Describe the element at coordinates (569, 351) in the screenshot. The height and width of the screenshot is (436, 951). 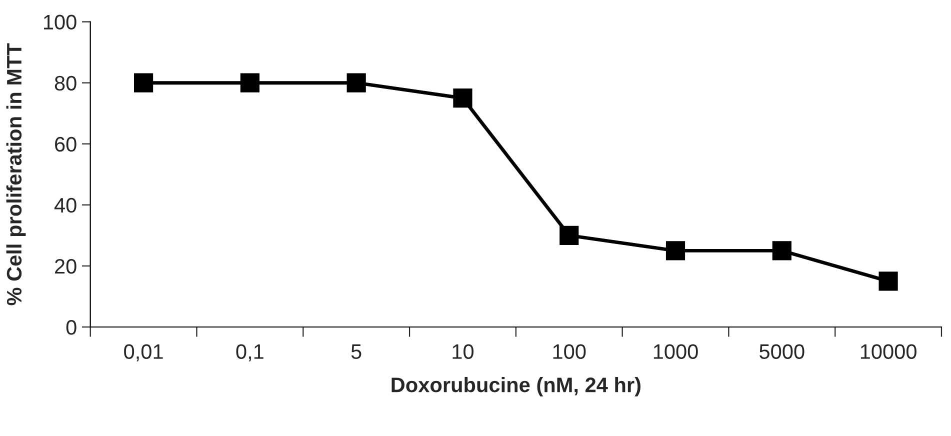
I see `x-tick-label: 100` at that location.